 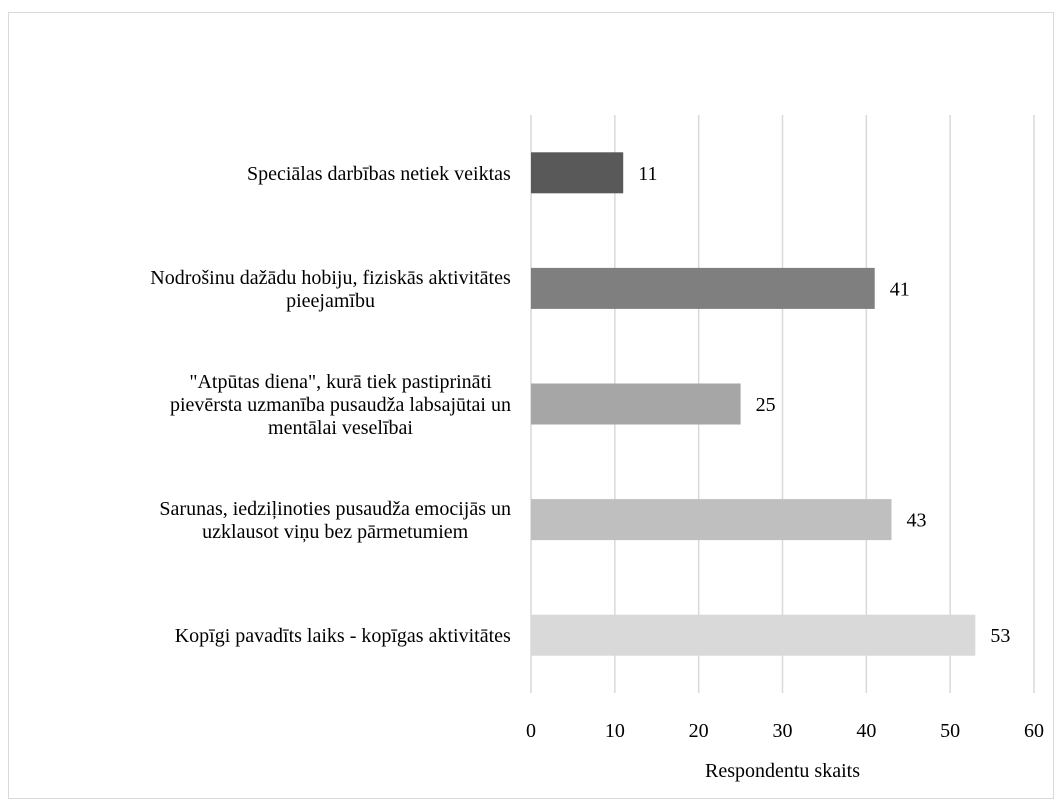 I want to click on data-label: 11, so click(x=647, y=174).